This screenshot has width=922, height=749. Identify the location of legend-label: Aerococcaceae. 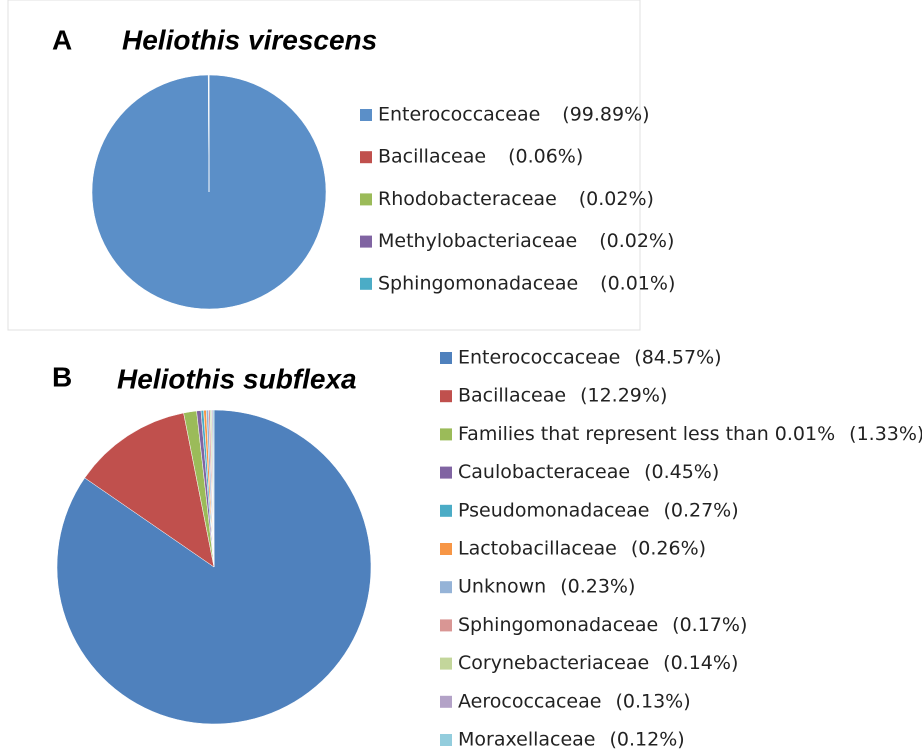
(529, 701).